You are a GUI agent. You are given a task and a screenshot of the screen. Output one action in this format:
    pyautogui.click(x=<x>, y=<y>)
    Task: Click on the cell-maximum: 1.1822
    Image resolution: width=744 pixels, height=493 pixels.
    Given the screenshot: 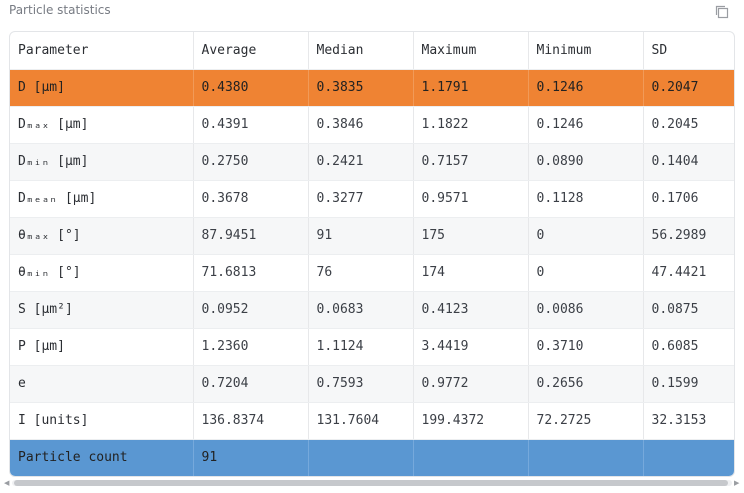 What is the action you would take?
    pyautogui.click(x=471, y=125)
    